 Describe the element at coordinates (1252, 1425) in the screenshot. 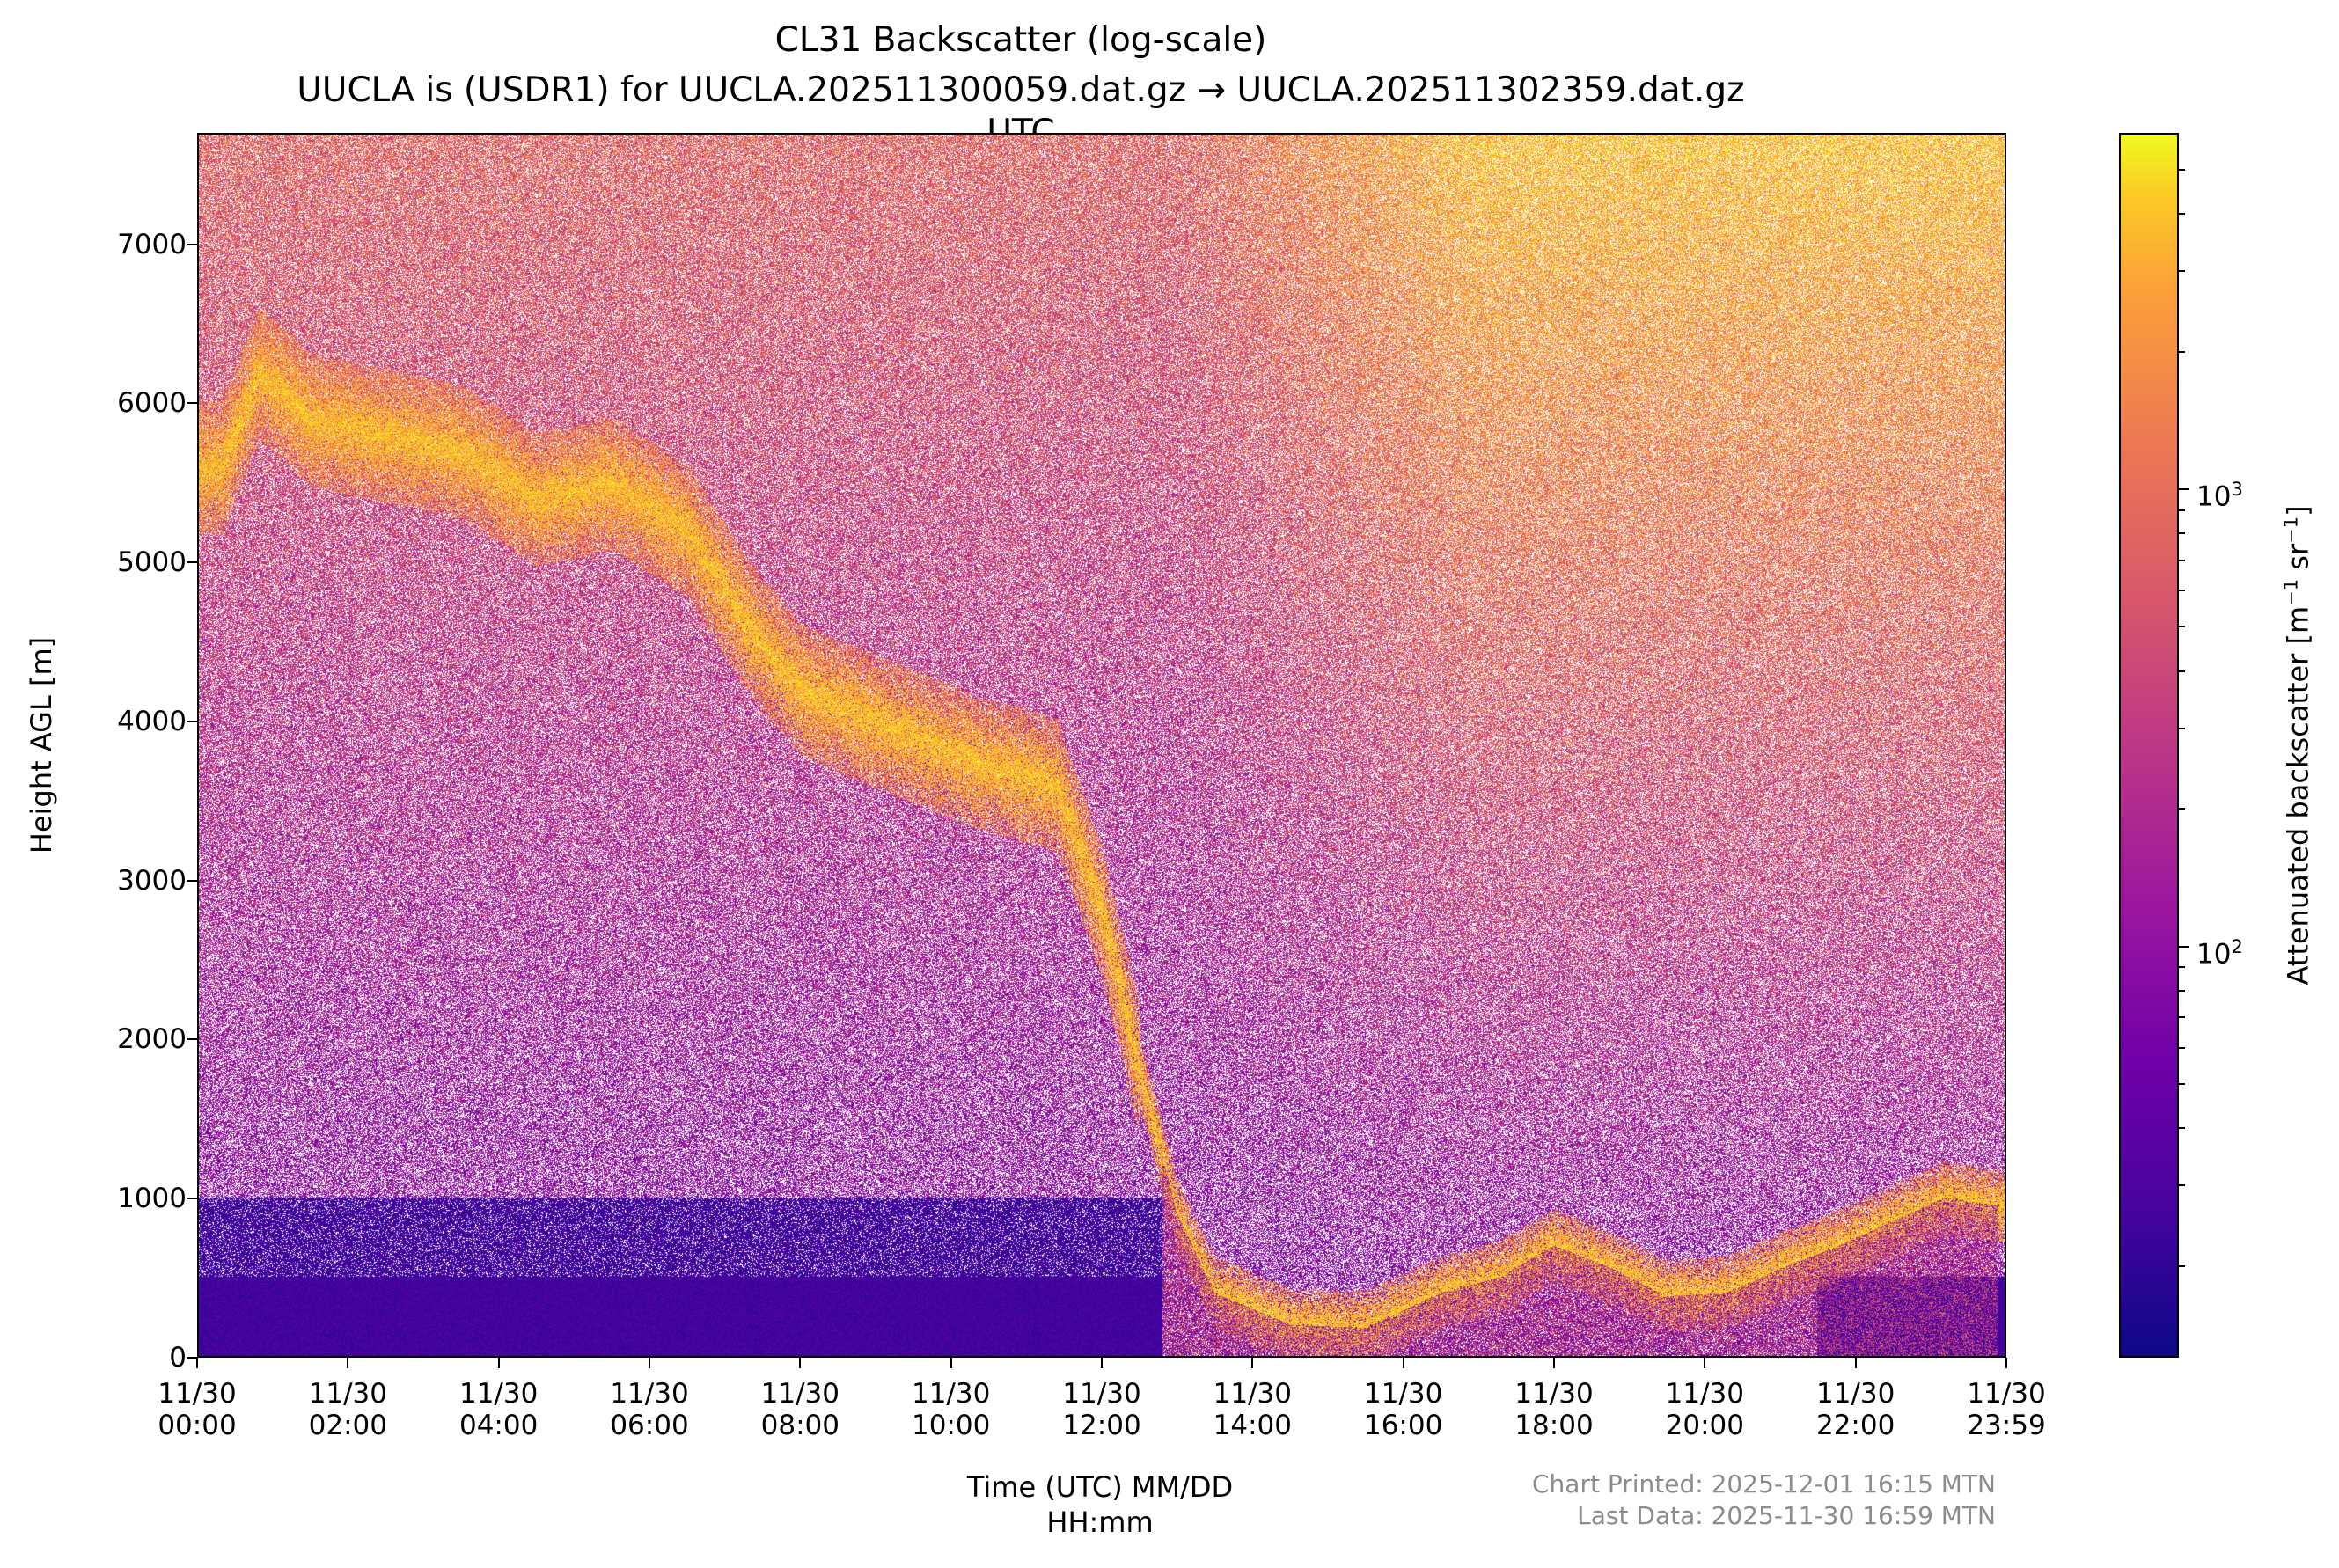

I see `x-tick-time: 14:00` at that location.